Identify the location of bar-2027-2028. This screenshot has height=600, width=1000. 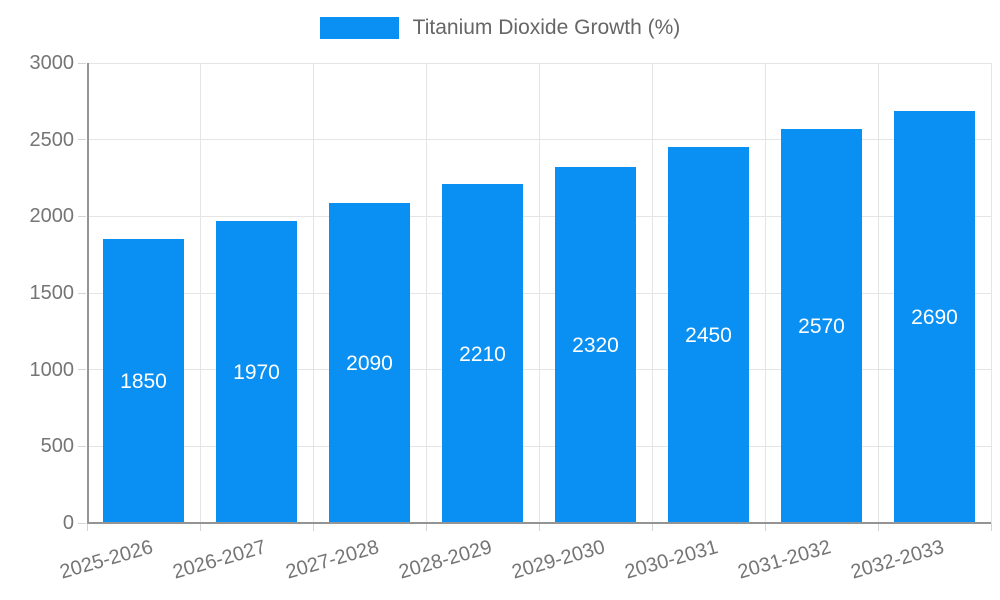
(369, 362).